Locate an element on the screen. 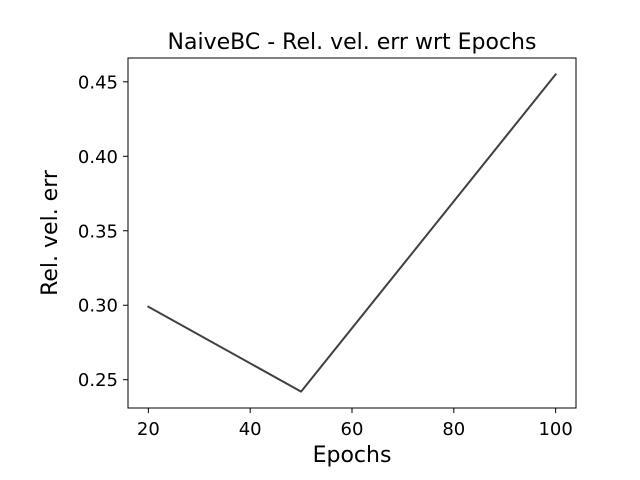 The image size is (640, 480). x-tick-label: 80 is located at coordinates (453, 429).